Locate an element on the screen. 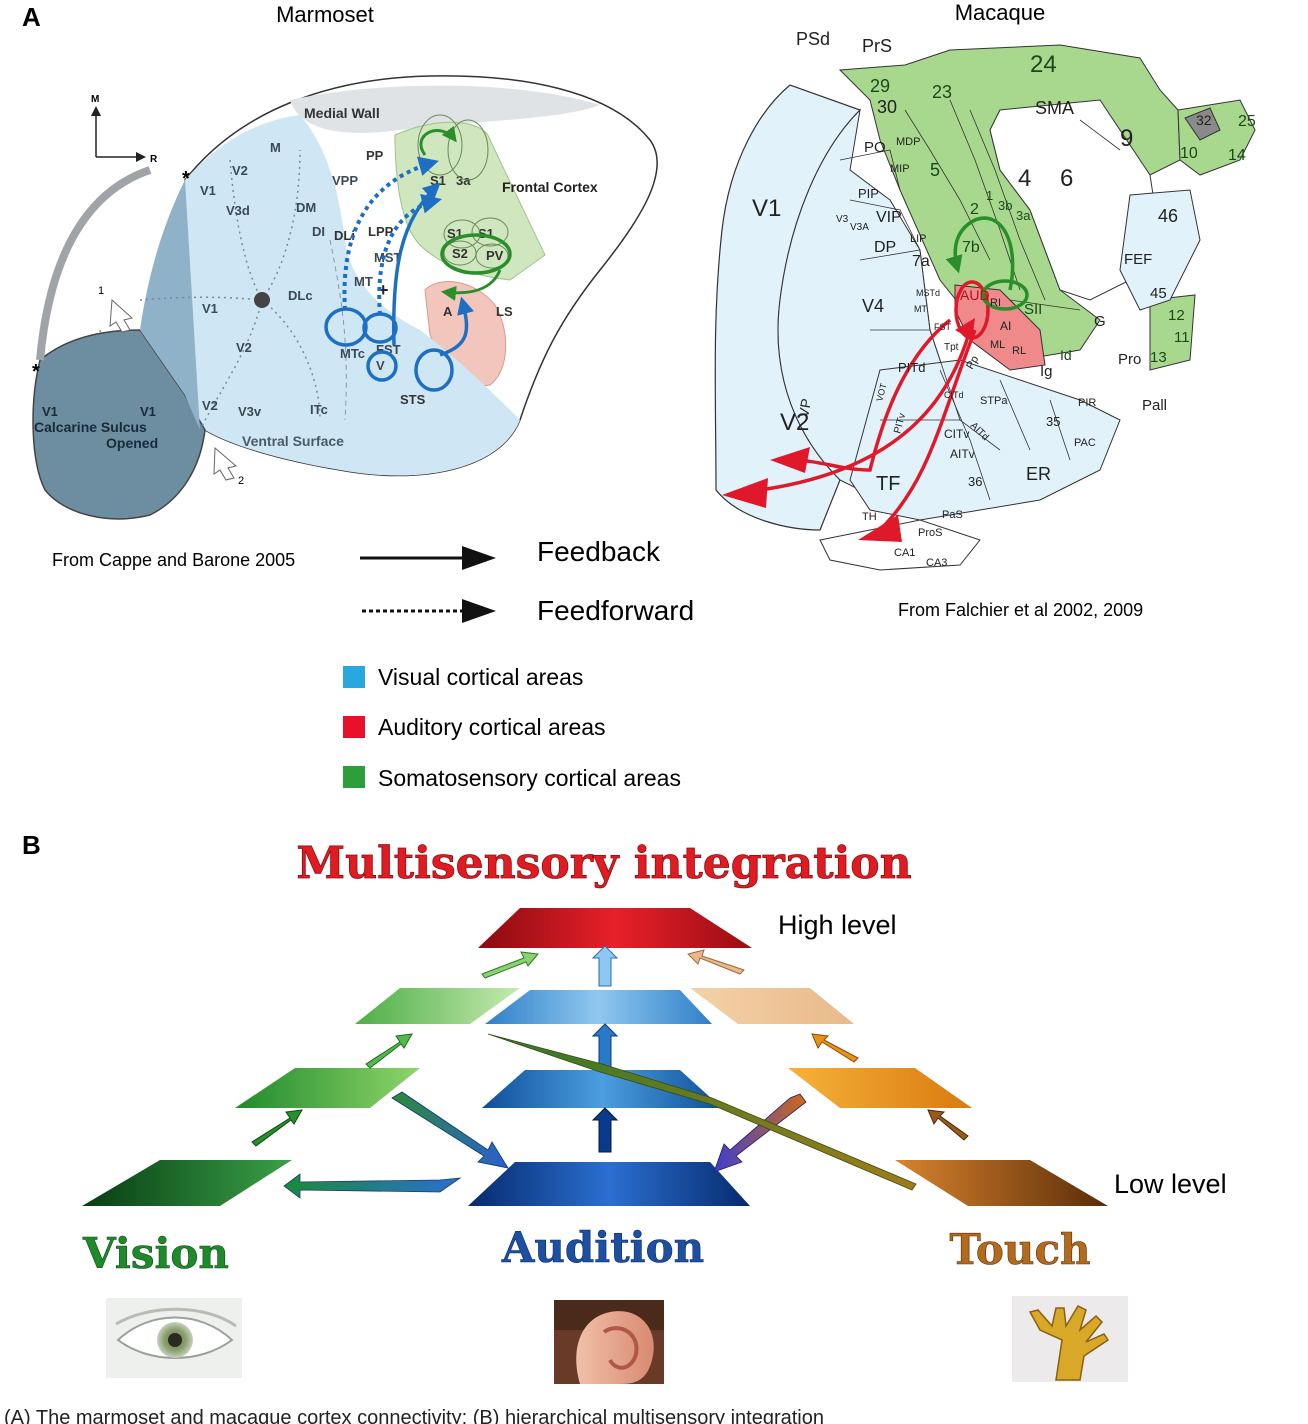 The height and width of the screenshot is (1424, 1308). svg-text: 46 is located at coordinates (1168, 216).